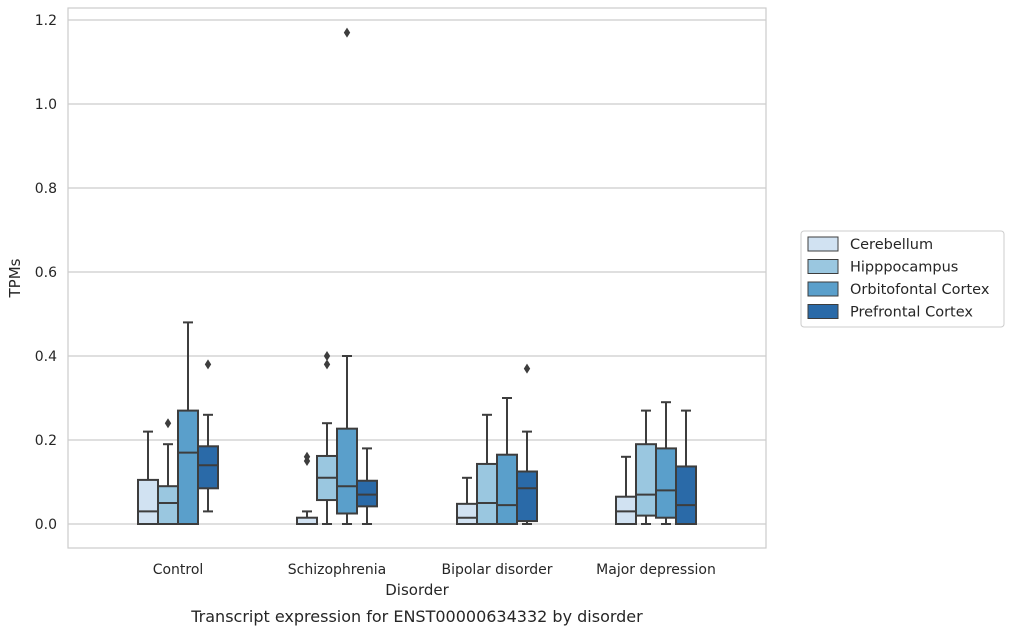 Image resolution: width=1014 pixels, height=634 pixels. What do you see at coordinates (891, 245) in the screenshot?
I see `legend-label: Cerebellum` at bounding box center [891, 245].